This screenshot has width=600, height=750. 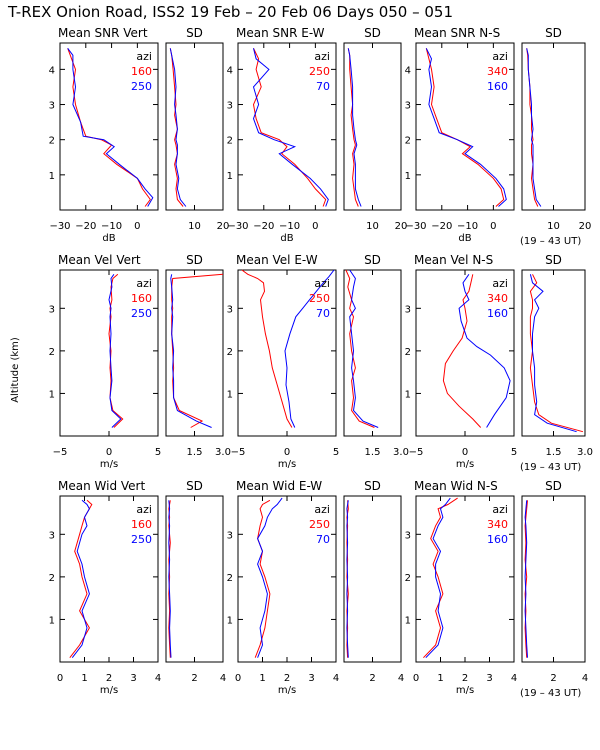 What do you see at coordinates (550, 241) in the screenshot?
I see `ut-note-row-1: (19 – 43 UT)` at bounding box center [550, 241].